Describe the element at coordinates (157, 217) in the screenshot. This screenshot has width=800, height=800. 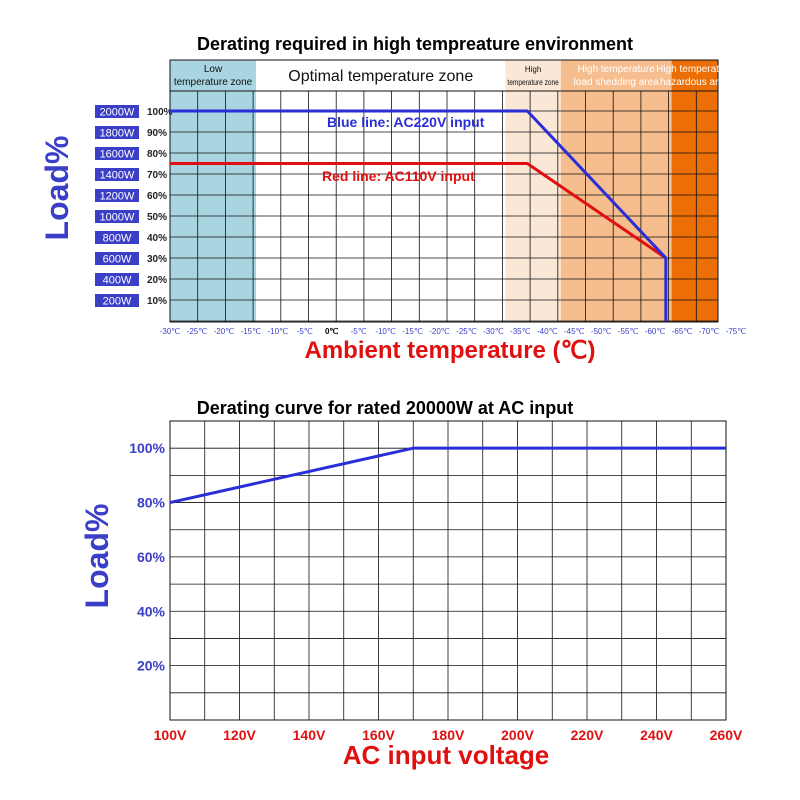
I see `percent-label: 50%` at that location.